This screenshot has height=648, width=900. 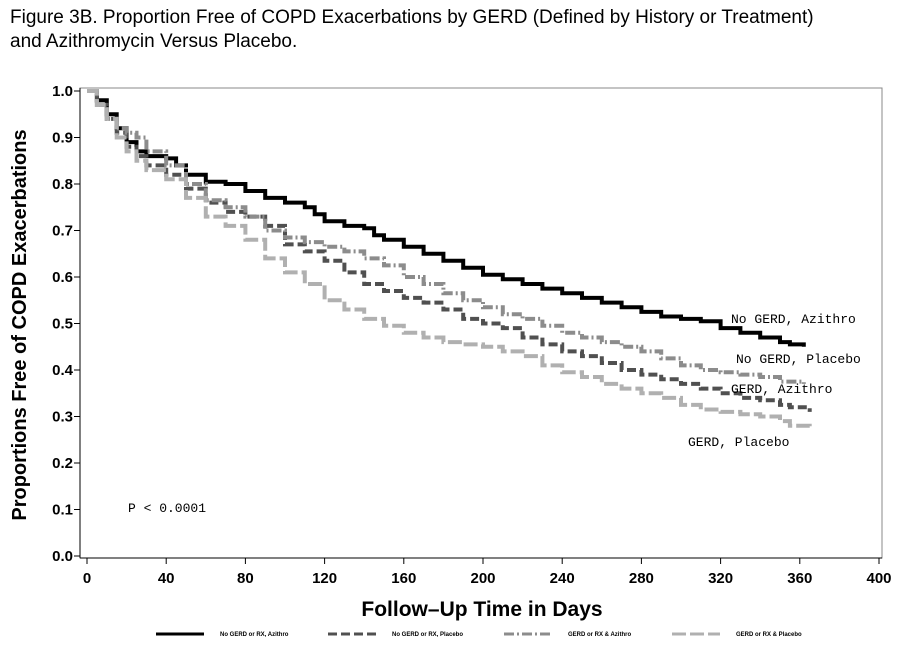 What do you see at coordinates (154, 41) in the screenshot?
I see `figure-title-line-2: and Azithromycin Versus Placebo.` at bounding box center [154, 41].